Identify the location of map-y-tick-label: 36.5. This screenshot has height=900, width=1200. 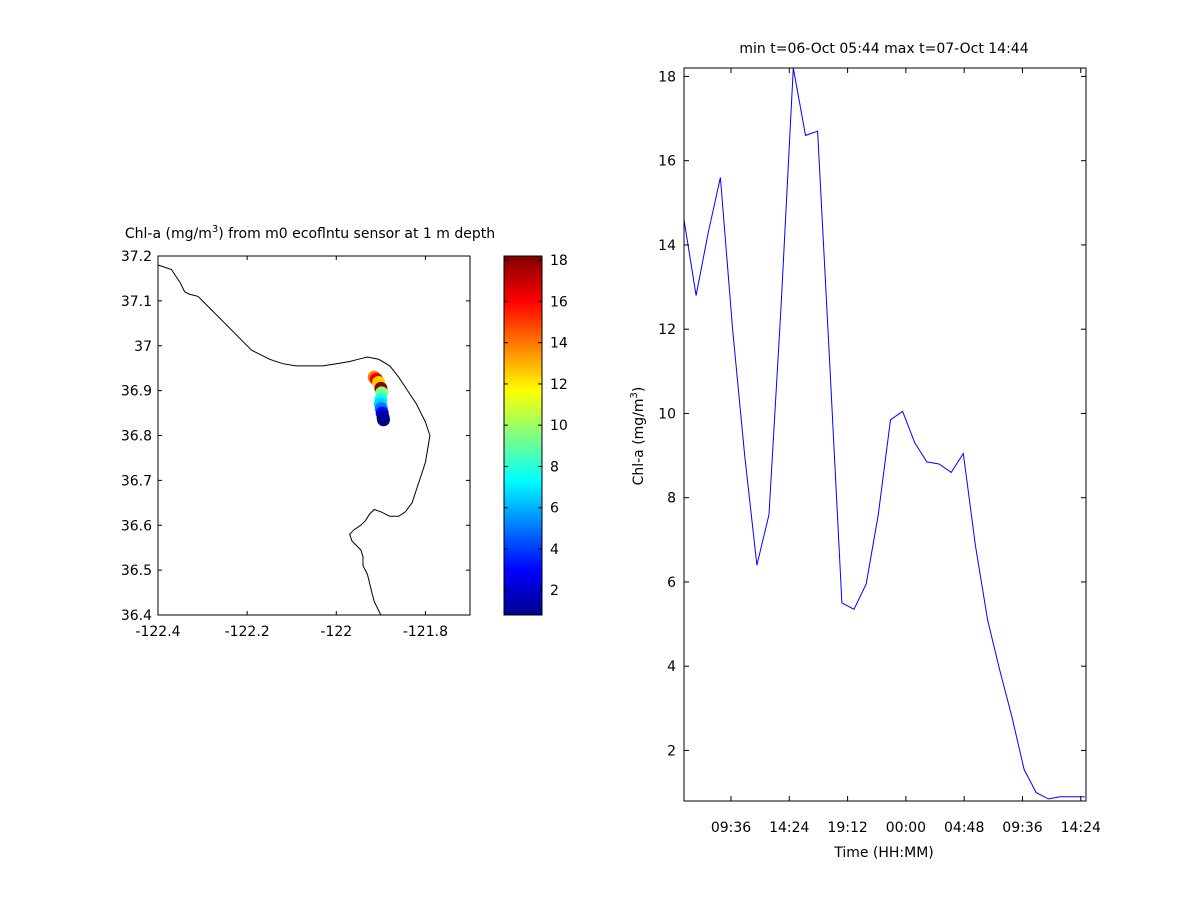
(136, 571).